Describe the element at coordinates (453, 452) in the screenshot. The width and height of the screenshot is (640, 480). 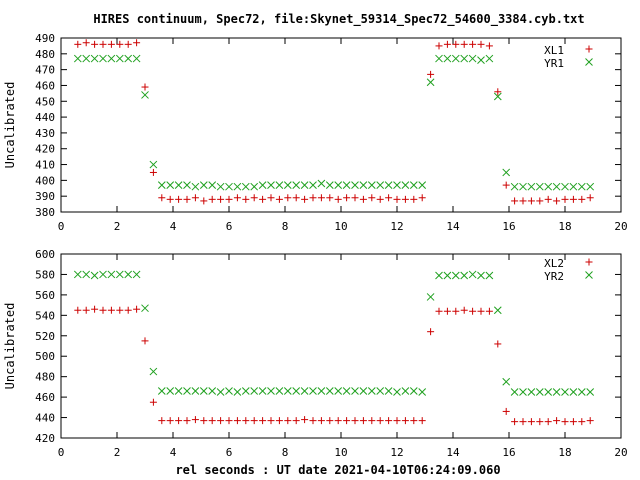
I see `x-tick-label-bottom-14: 14` at that location.